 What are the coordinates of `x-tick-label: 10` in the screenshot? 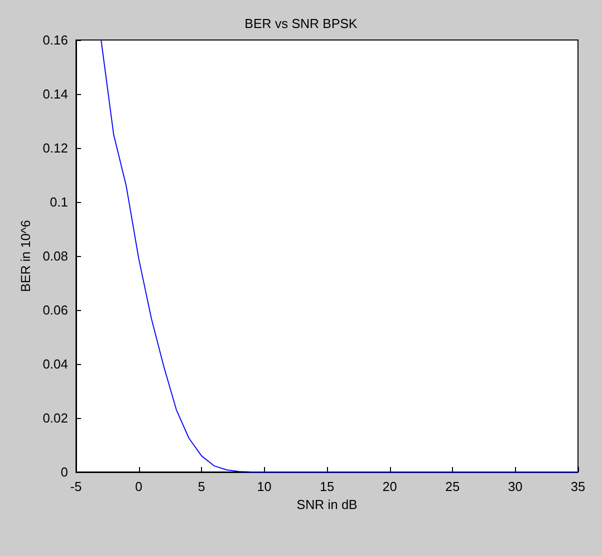 It's located at (264, 486).